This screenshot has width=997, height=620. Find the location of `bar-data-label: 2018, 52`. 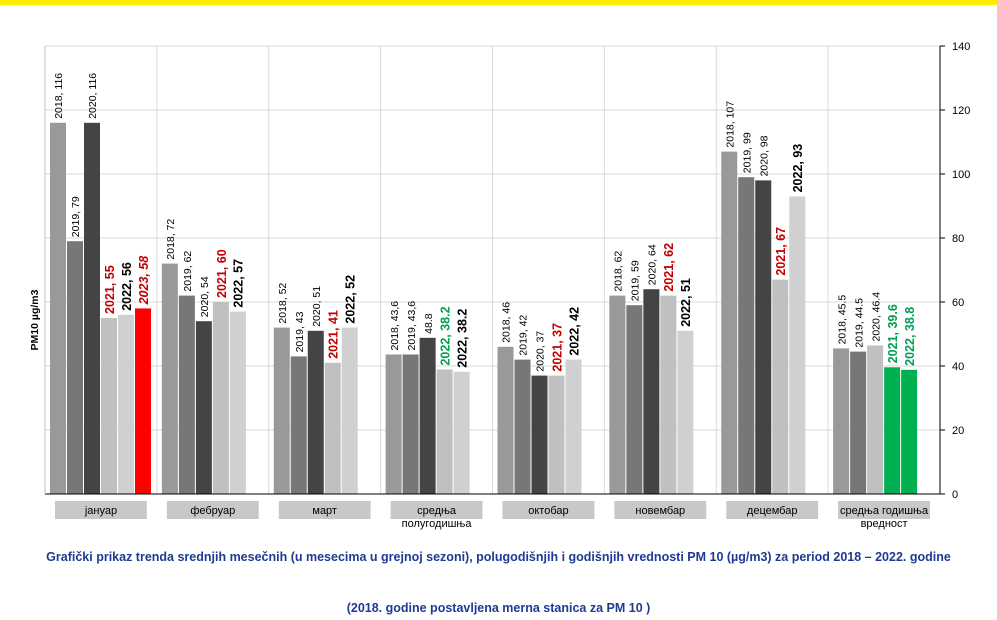

bar-data-label: 2018, 52 is located at coordinates (283, 303).